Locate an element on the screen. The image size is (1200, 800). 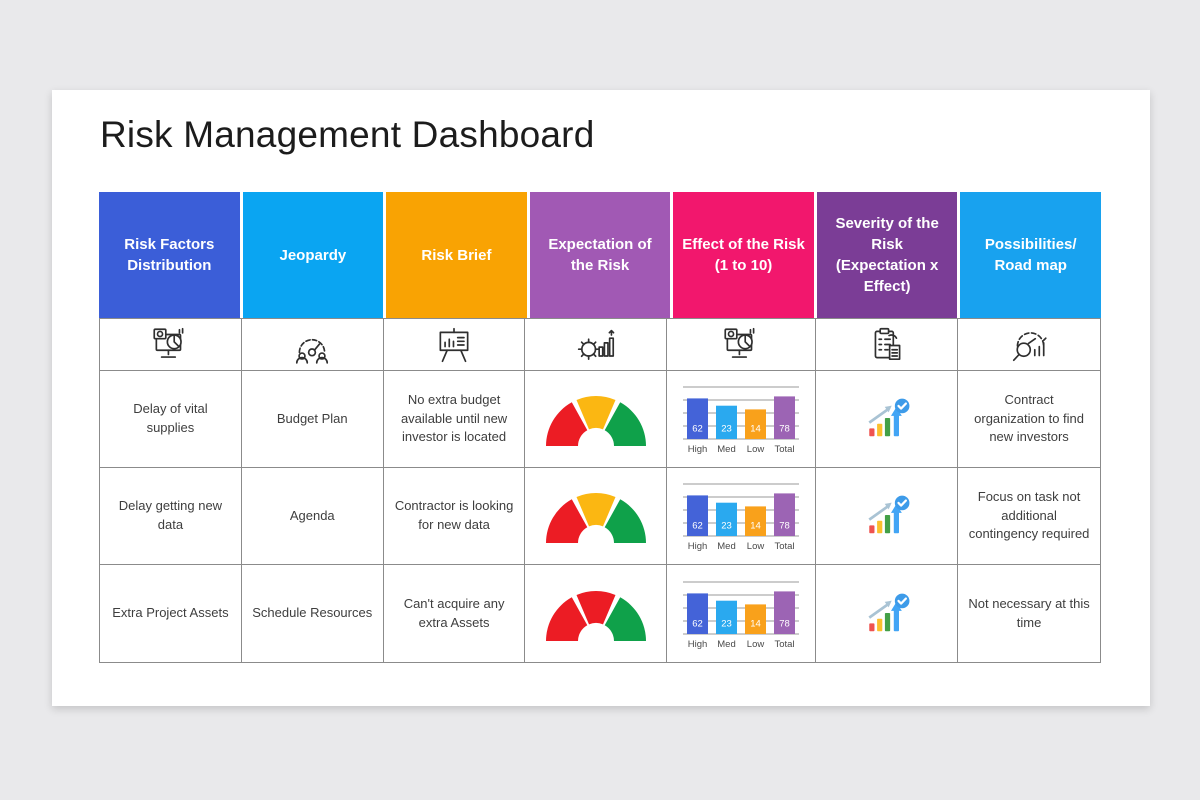
header-cell: Effect of the Risk (1 to 10) is located at coordinates (743, 255).